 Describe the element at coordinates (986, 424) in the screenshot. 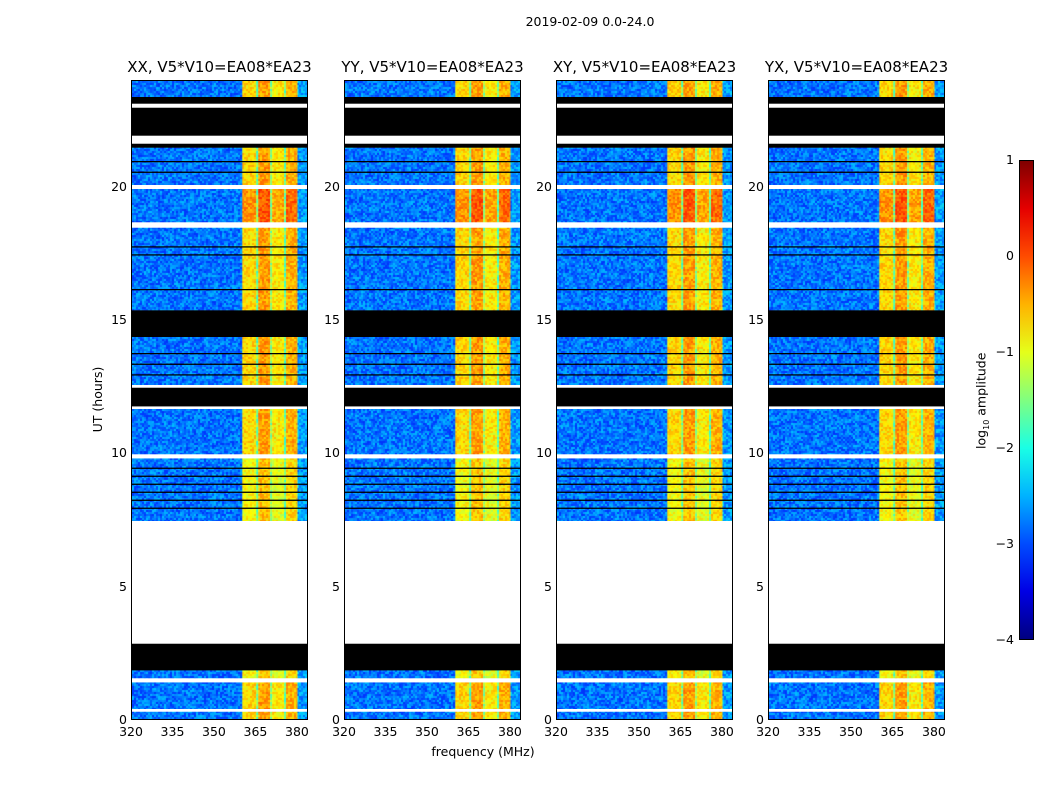

I see `colorbar-label-sub: 10` at that location.